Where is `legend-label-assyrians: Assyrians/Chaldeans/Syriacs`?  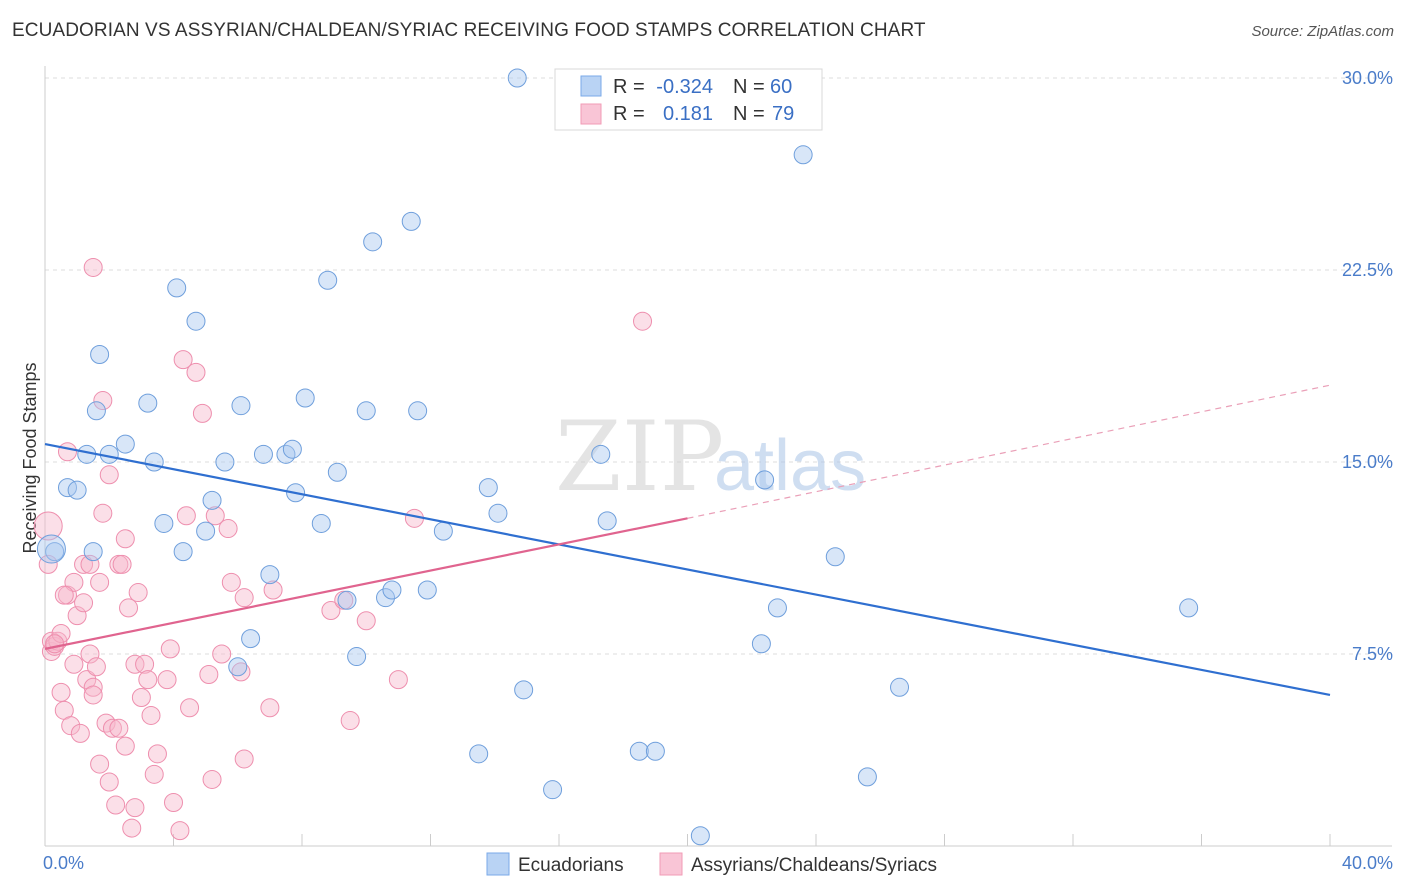 legend-label-assyrians: Assyrians/Chaldeans/Syriacs is located at coordinates (814, 865).